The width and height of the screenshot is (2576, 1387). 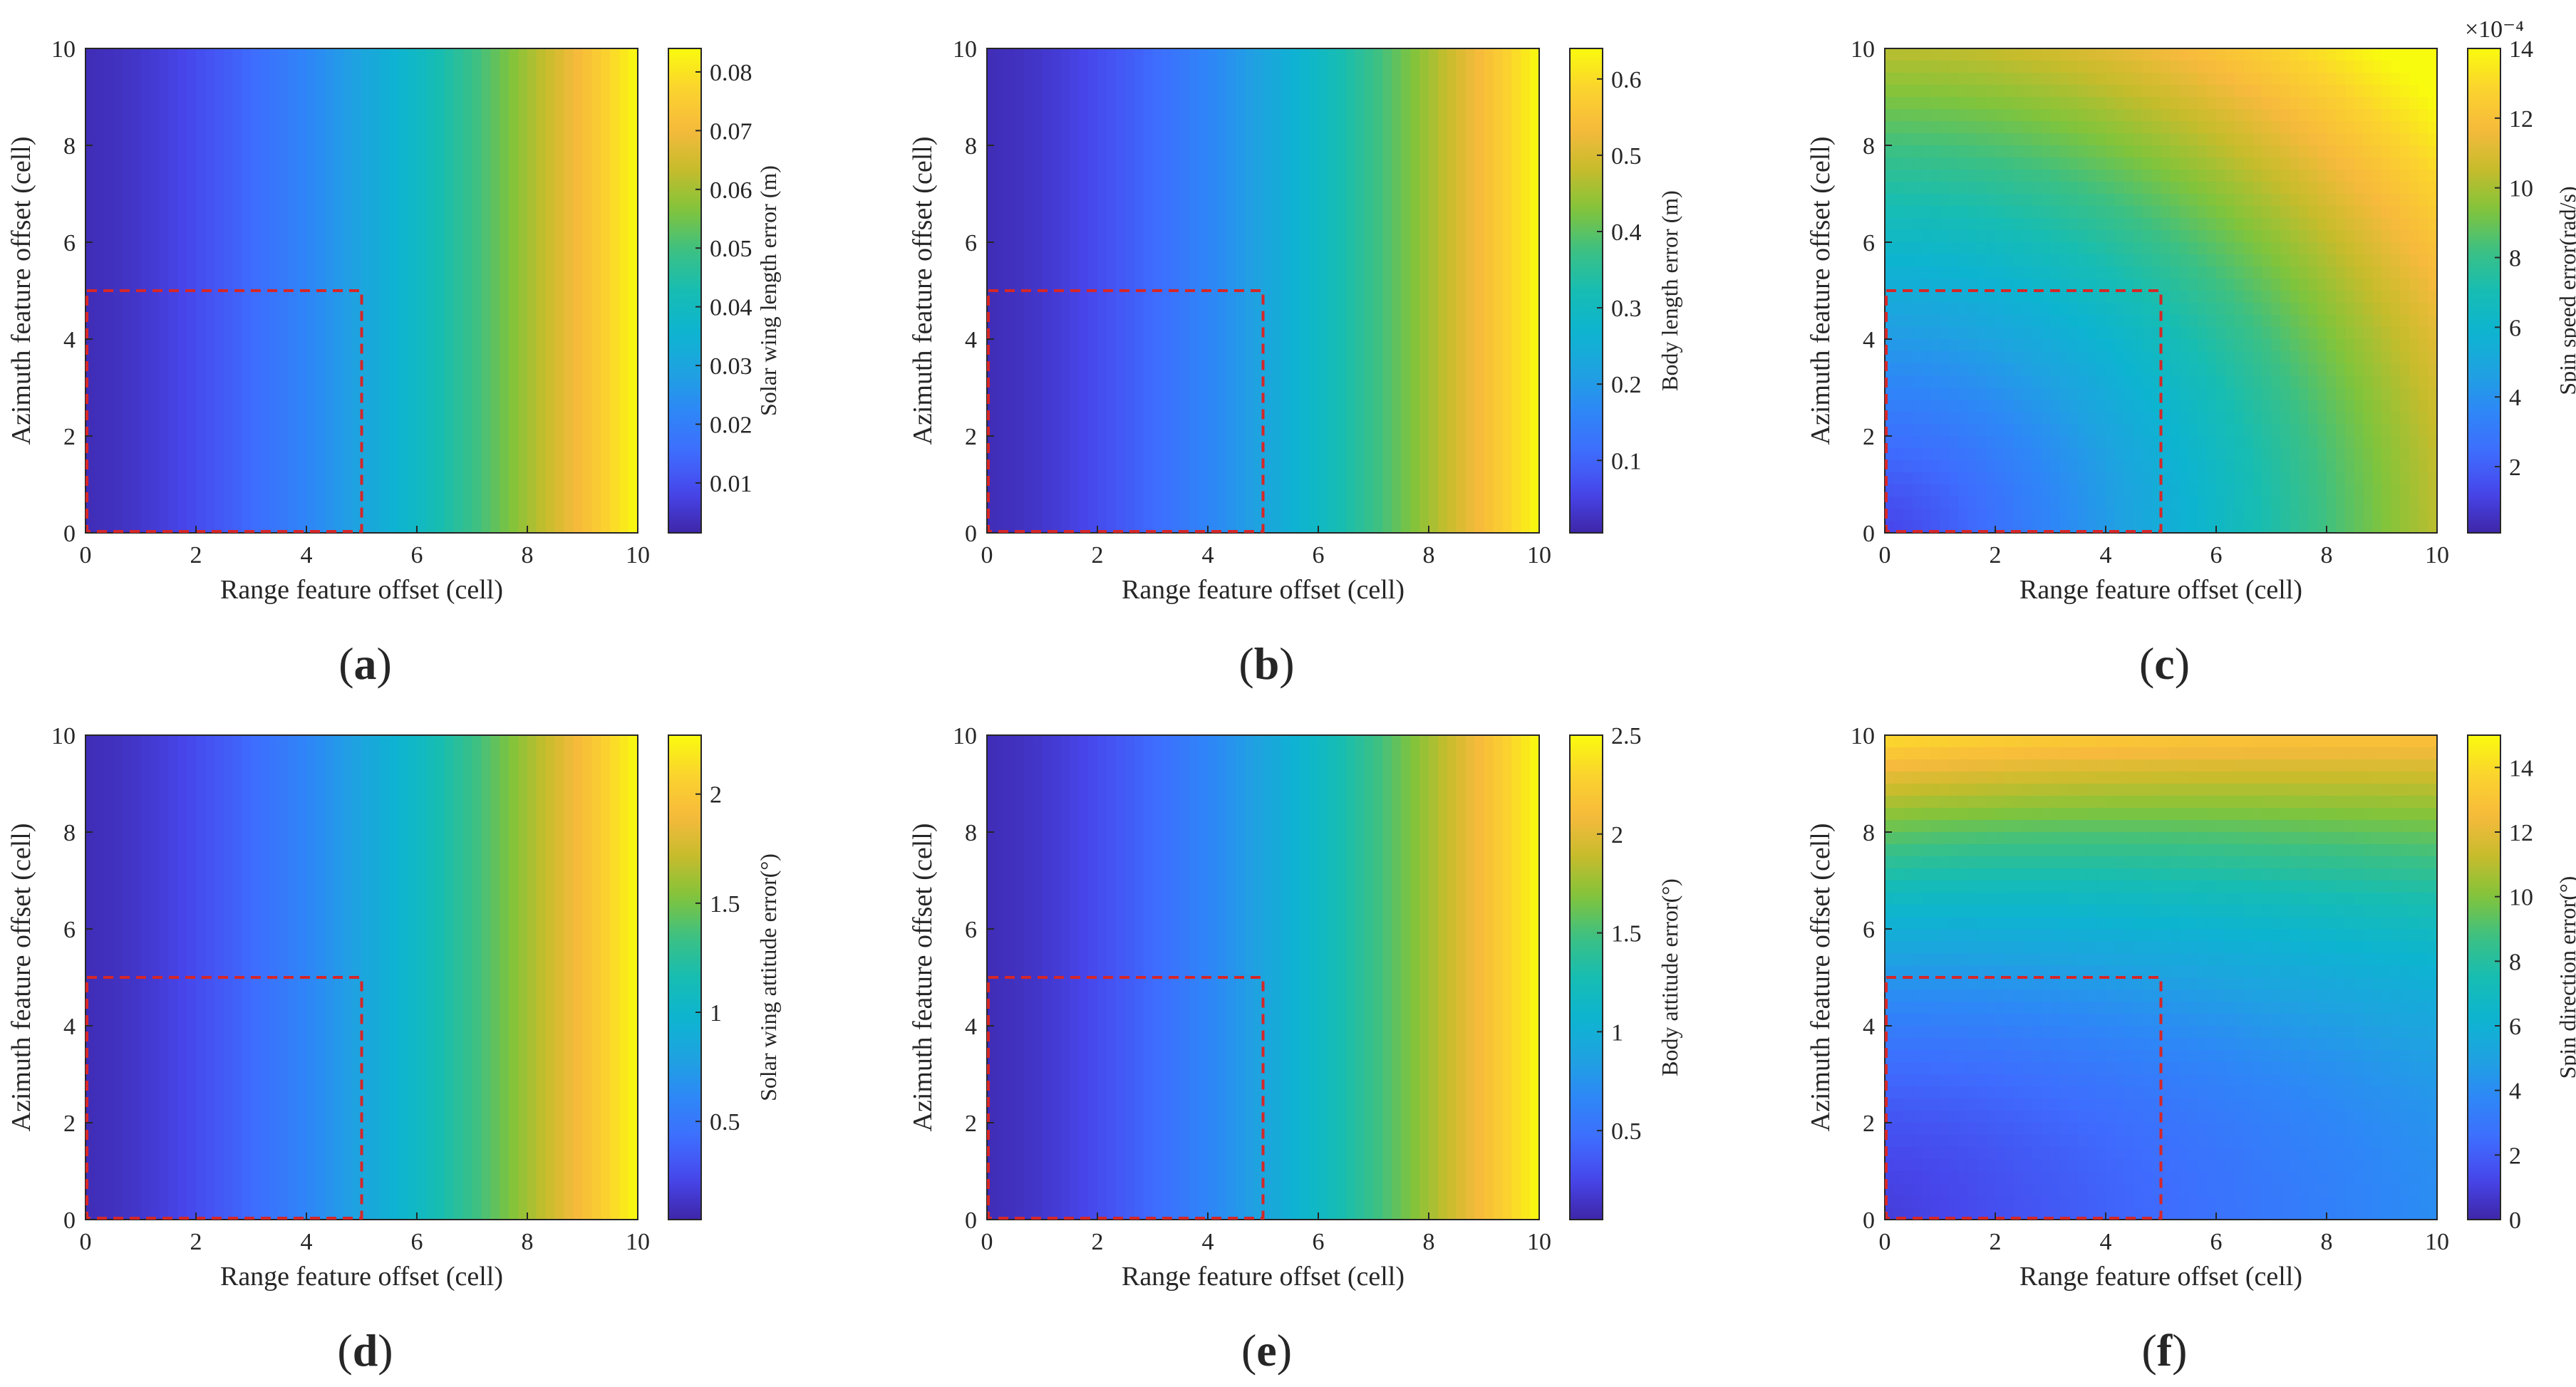 I want to click on x-tick-label: 4, so click(x=307, y=555).